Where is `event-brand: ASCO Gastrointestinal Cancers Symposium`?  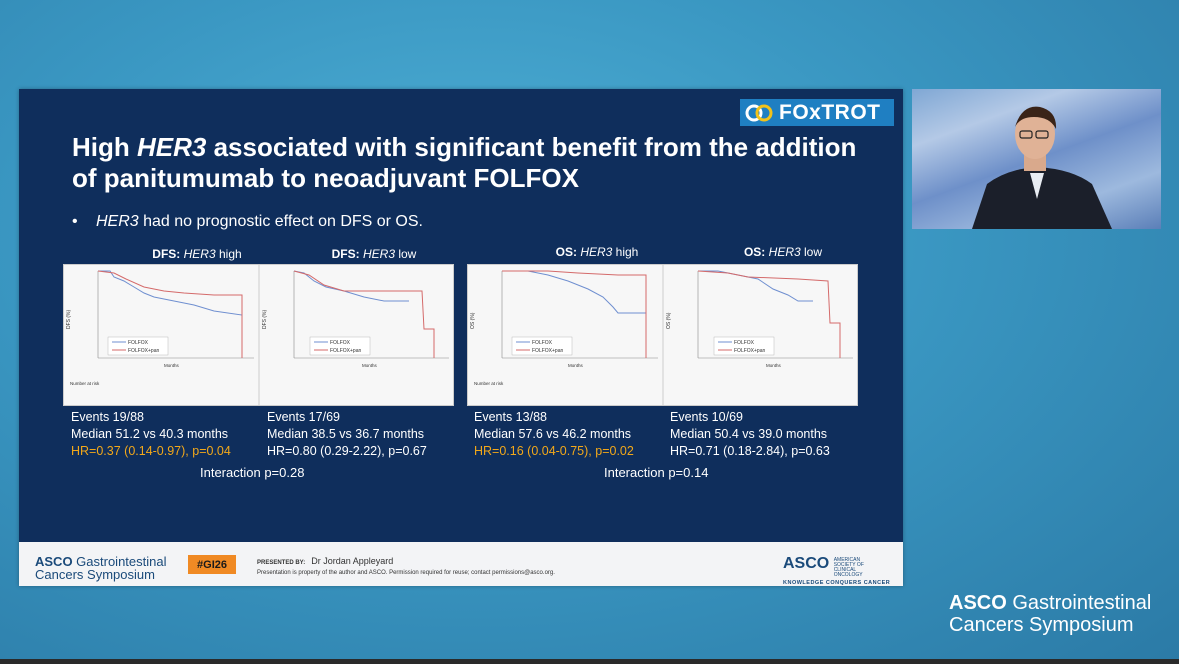
event-brand: ASCO Gastrointestinal Cancers Symposium is located at coordinates (1050, 614).